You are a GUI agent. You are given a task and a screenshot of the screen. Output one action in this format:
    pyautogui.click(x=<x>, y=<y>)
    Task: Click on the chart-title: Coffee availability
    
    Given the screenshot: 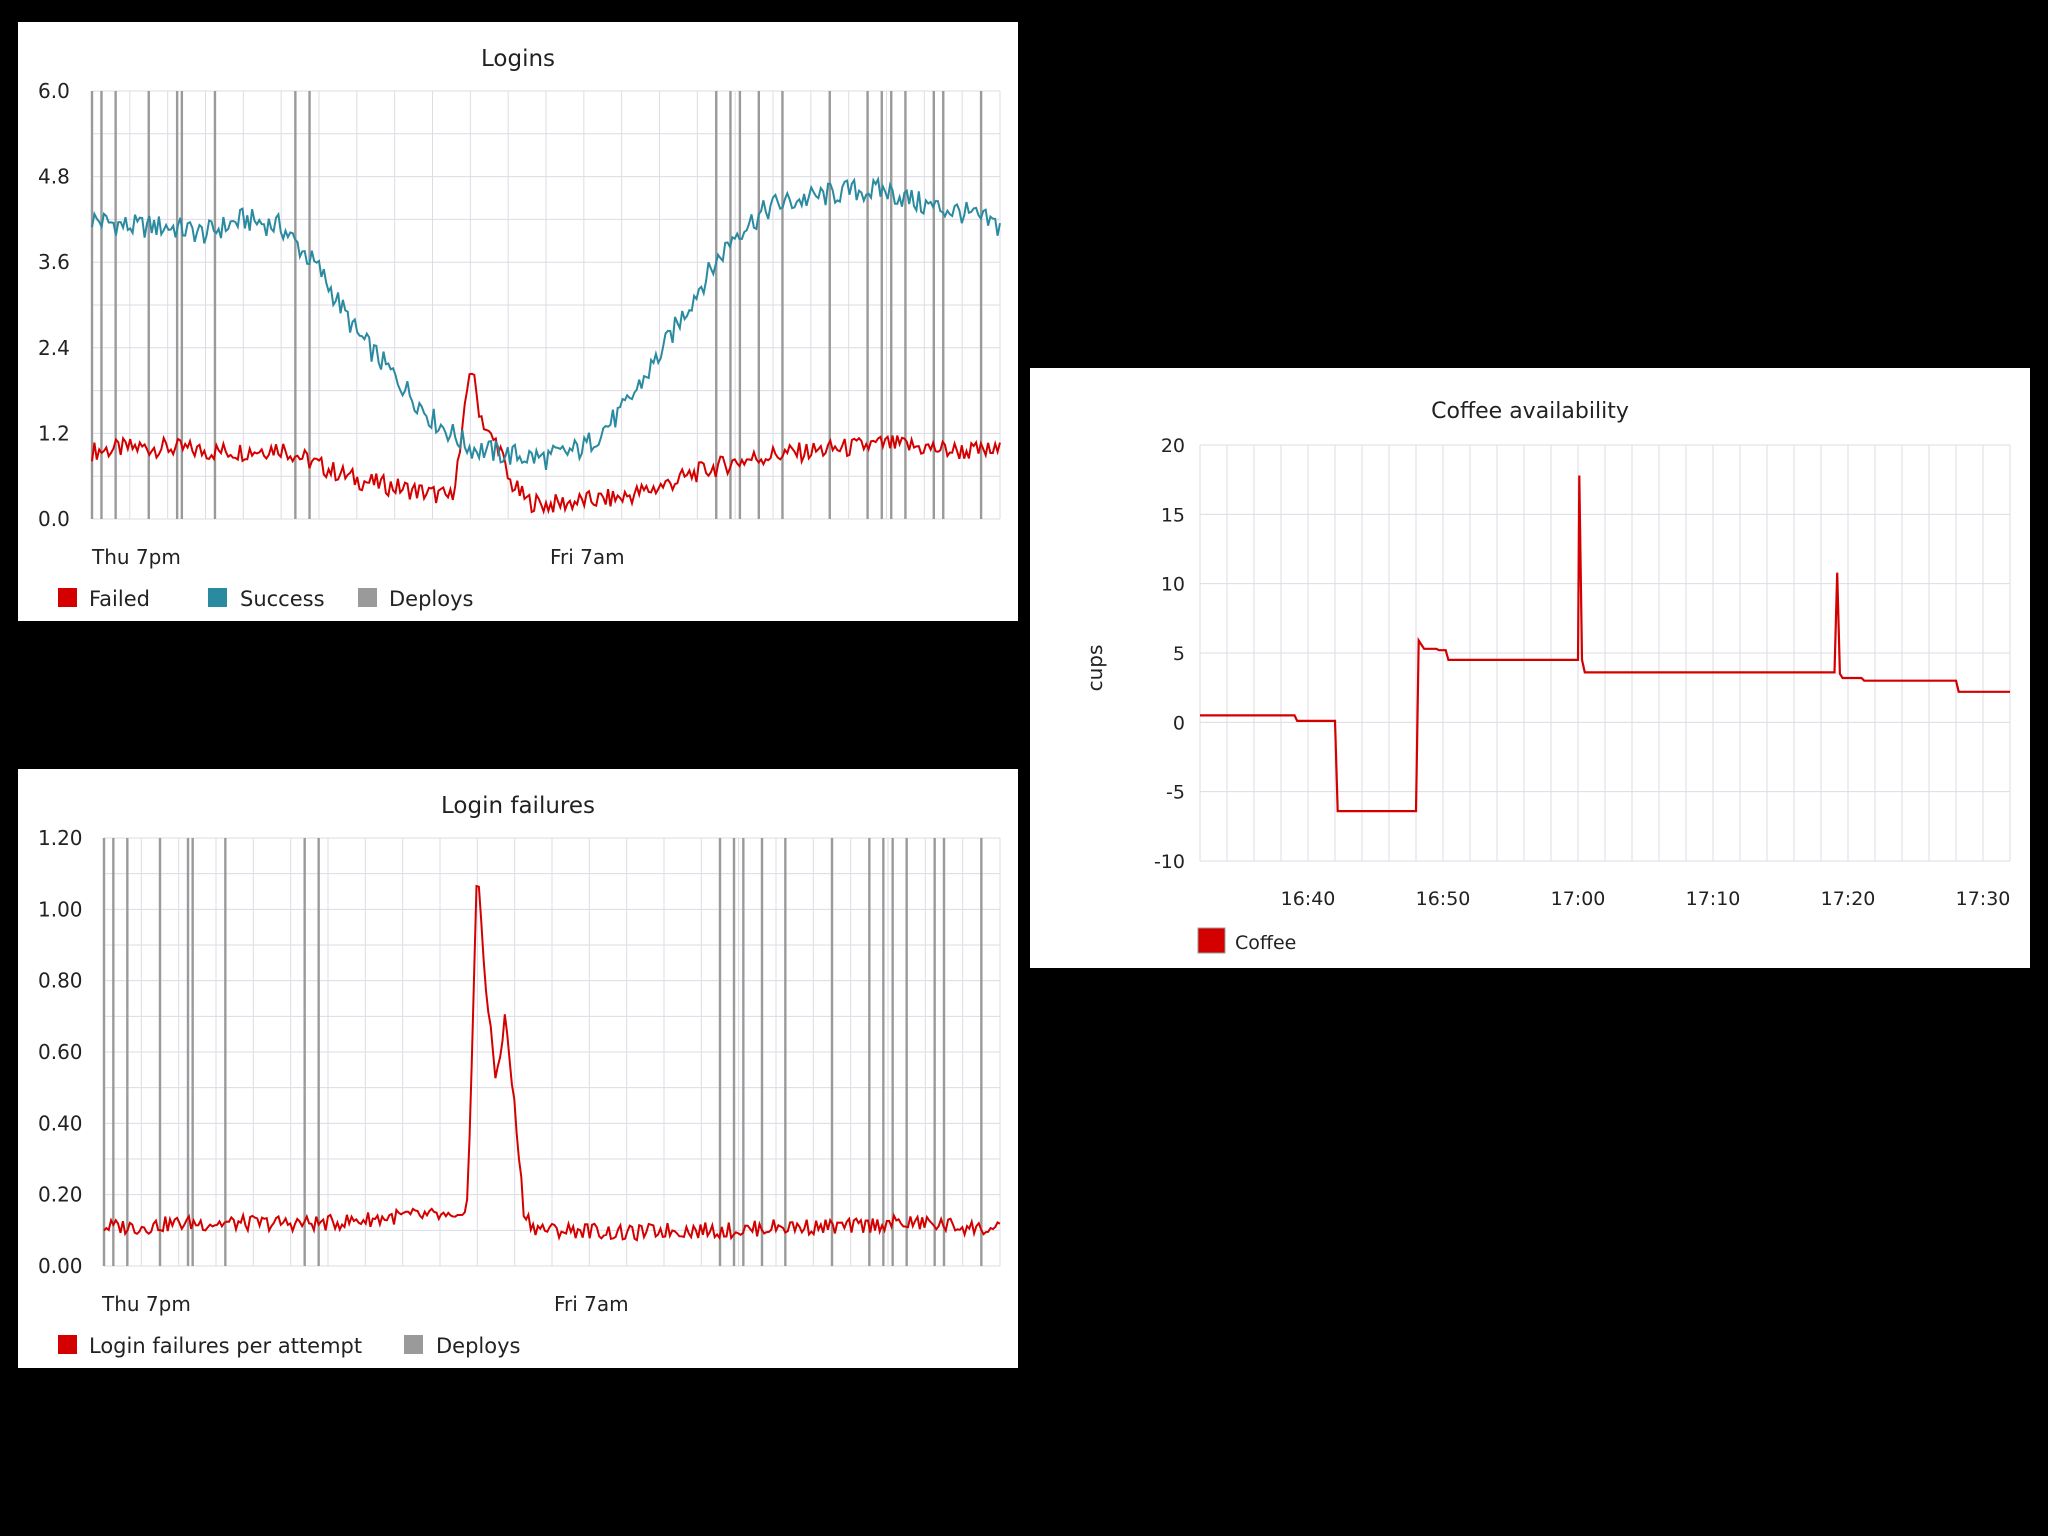 What is the action you would take?
    pyautogui.click(x=1530, y=411)
    